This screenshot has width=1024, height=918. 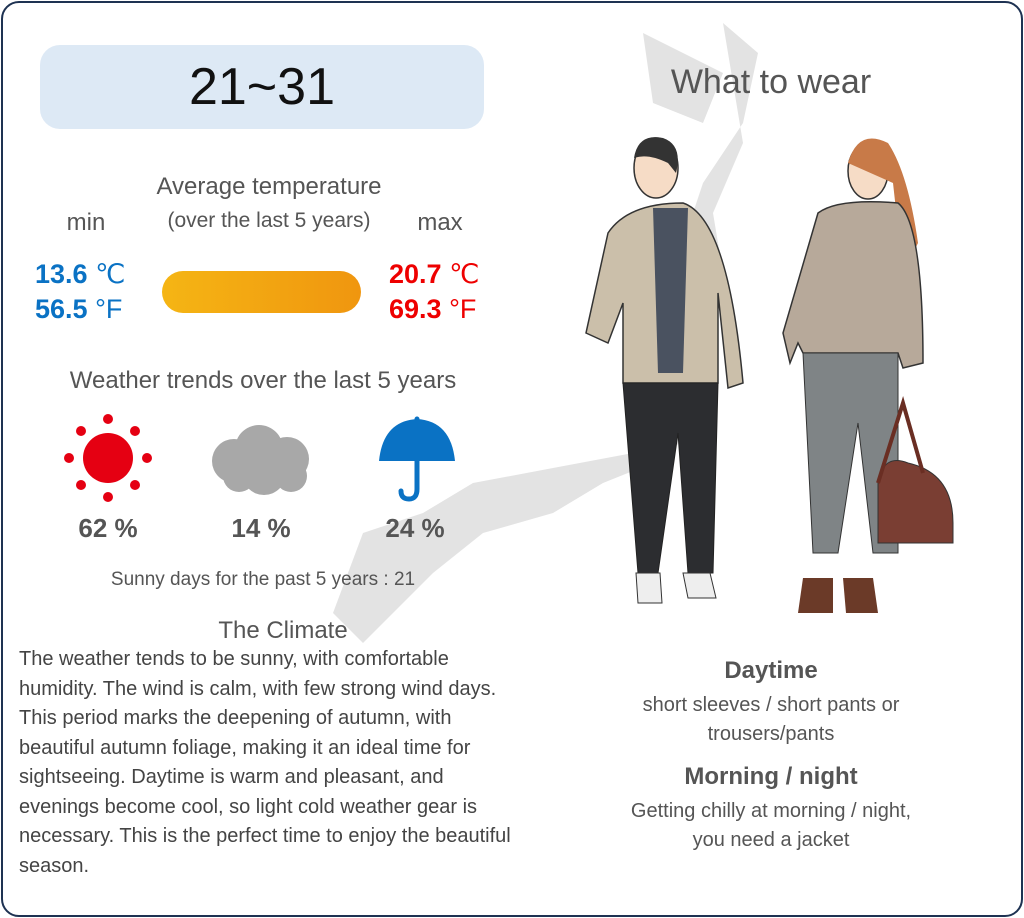 What do you see at coordinates (108, 528) in the screenshot?
I see `sunny-percent: 62 %` at bounding box center [108, 528].